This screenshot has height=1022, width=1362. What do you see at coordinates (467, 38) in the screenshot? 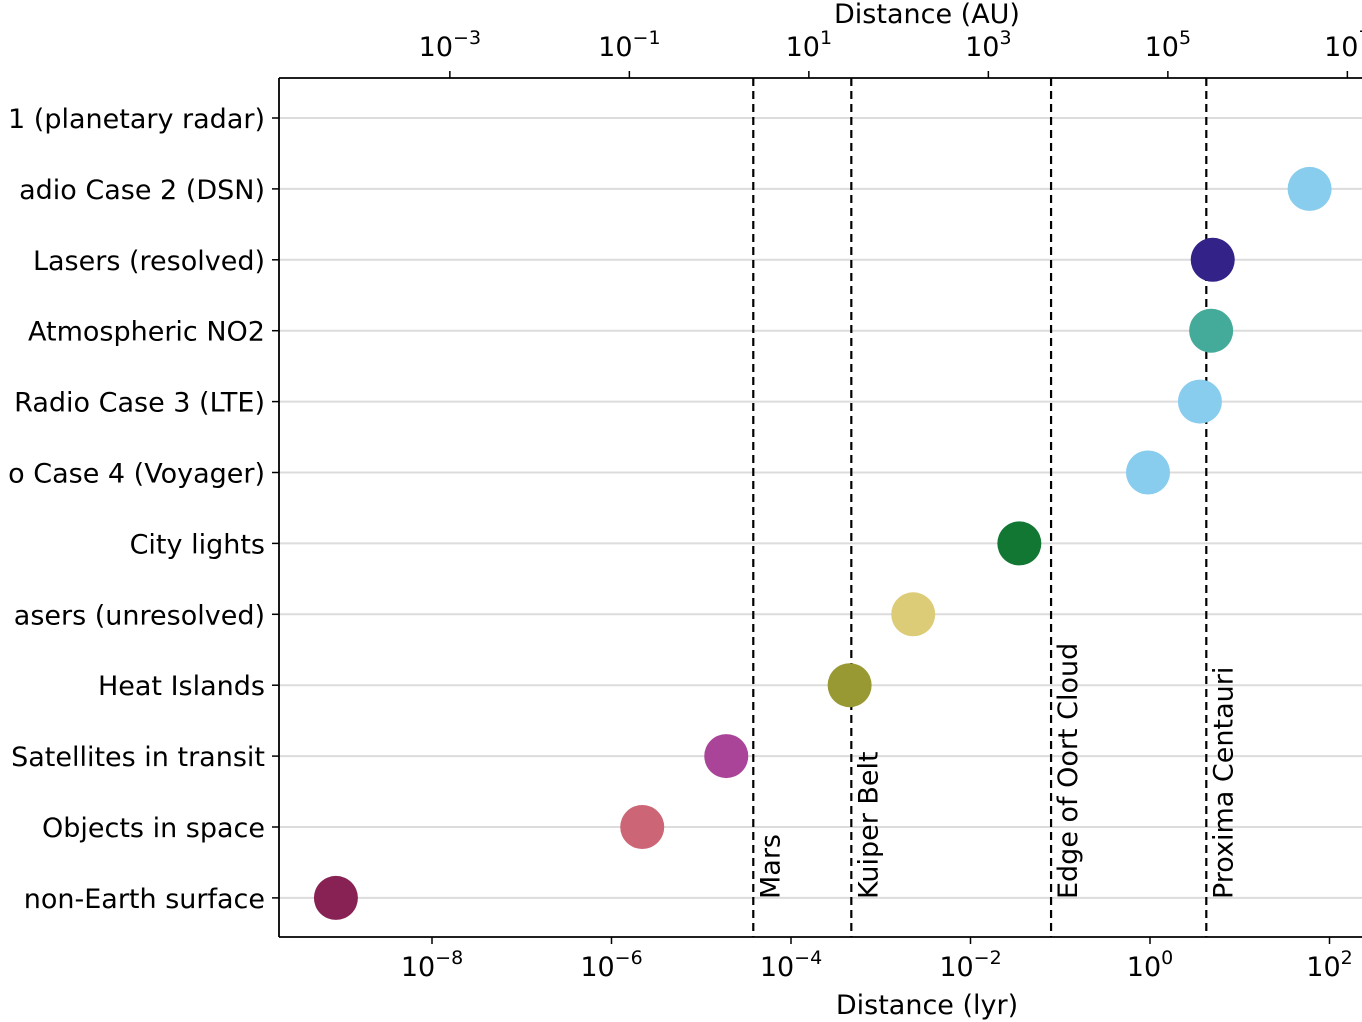
I see `tick-exponent: −3` at bounding box center [467, 38].